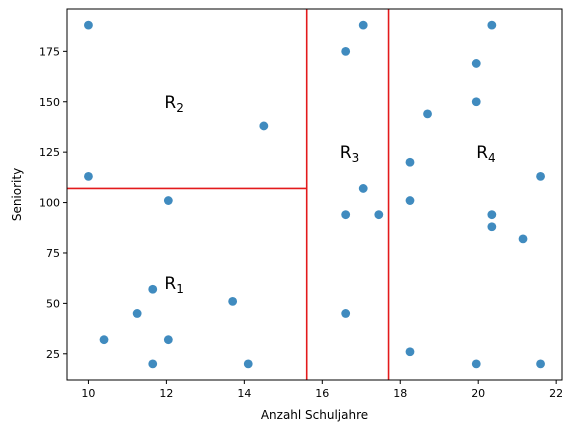  Describe the element at coordinates (244, 393) in the screenshot. I see `x-tick-label: 14` at that location.